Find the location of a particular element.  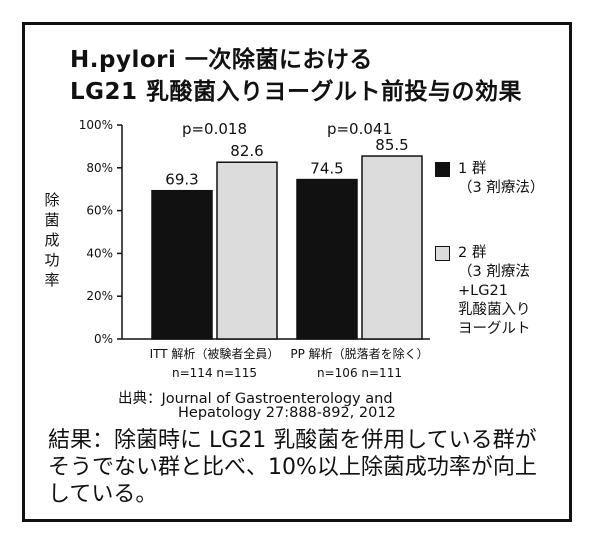

y-tick-label: 60% is located at coordinates (99, 211).